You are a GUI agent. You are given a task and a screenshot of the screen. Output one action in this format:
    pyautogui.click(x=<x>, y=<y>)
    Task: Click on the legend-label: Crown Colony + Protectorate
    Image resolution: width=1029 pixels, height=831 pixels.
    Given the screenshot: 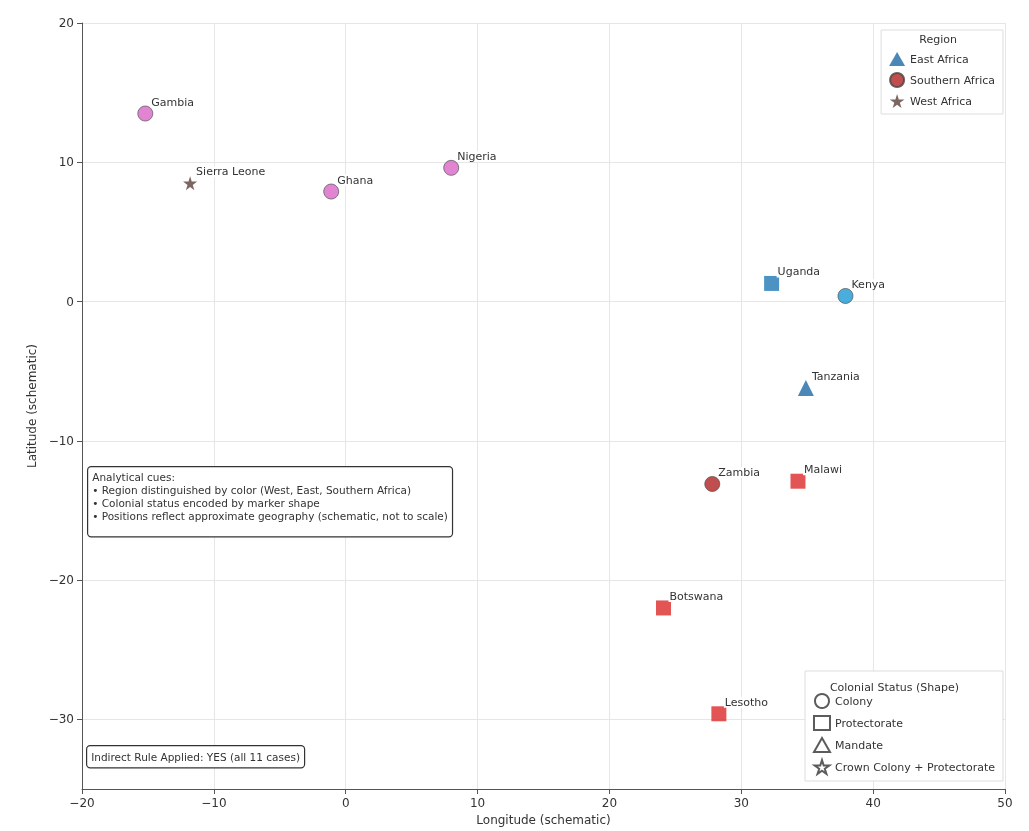 What is the action you would take?
    pyautogui.click(x=915, y=767)
    